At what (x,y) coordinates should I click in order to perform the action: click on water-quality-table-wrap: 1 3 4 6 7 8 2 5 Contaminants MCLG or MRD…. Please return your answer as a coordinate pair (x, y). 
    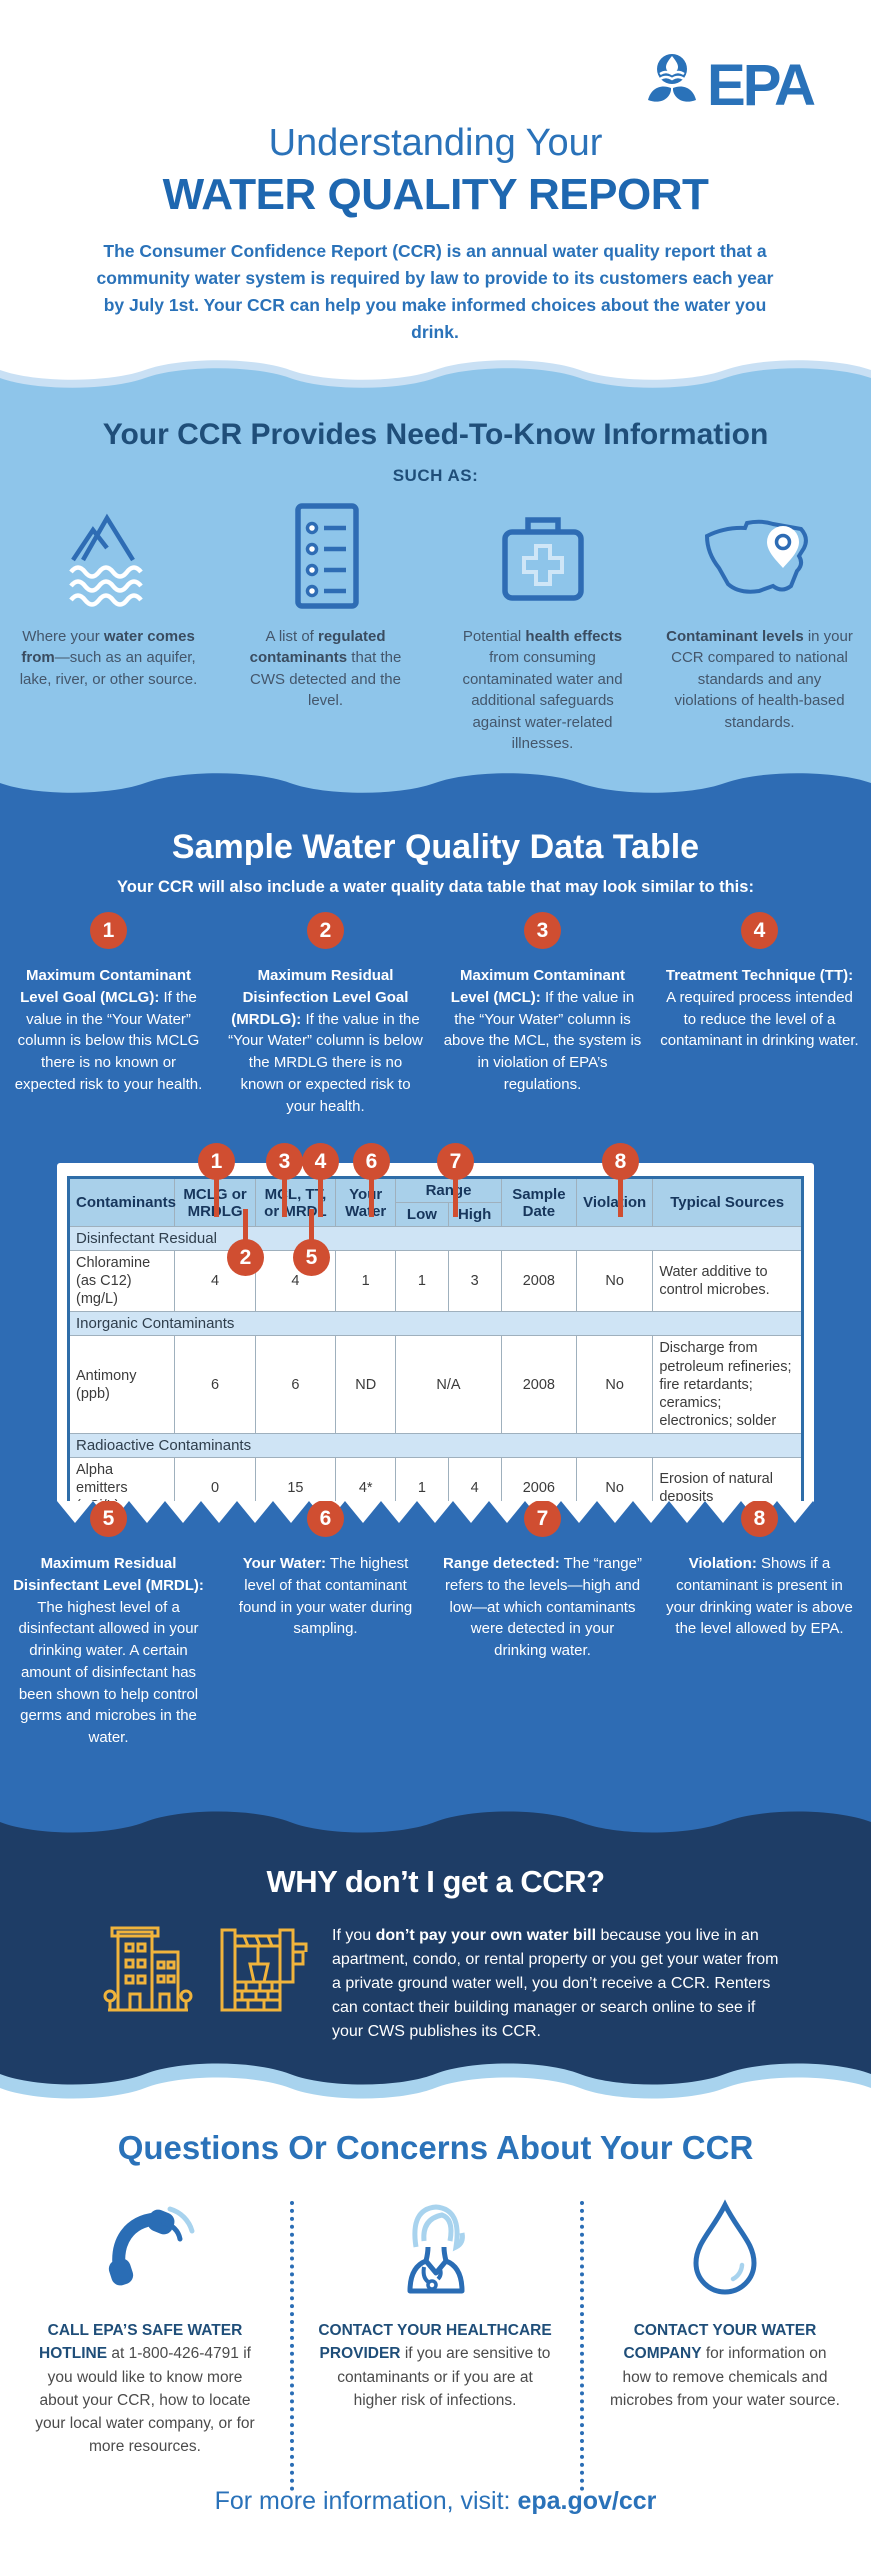
    Looking at the image, I should click on (435, 1333).